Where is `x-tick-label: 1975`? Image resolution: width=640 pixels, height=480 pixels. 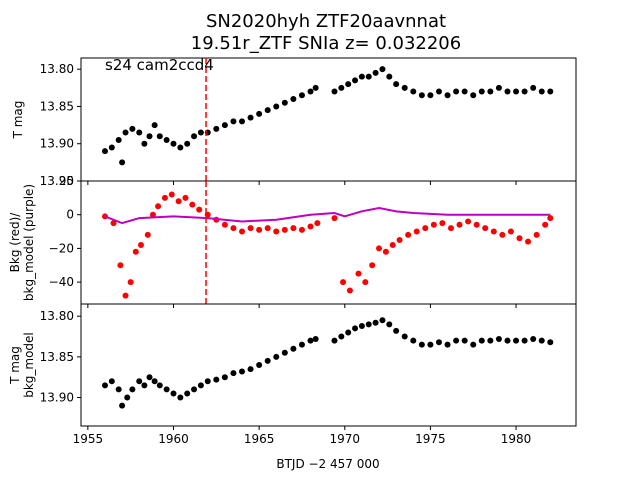 x-tick-label: 1975 is located at coordinates (430, 439).